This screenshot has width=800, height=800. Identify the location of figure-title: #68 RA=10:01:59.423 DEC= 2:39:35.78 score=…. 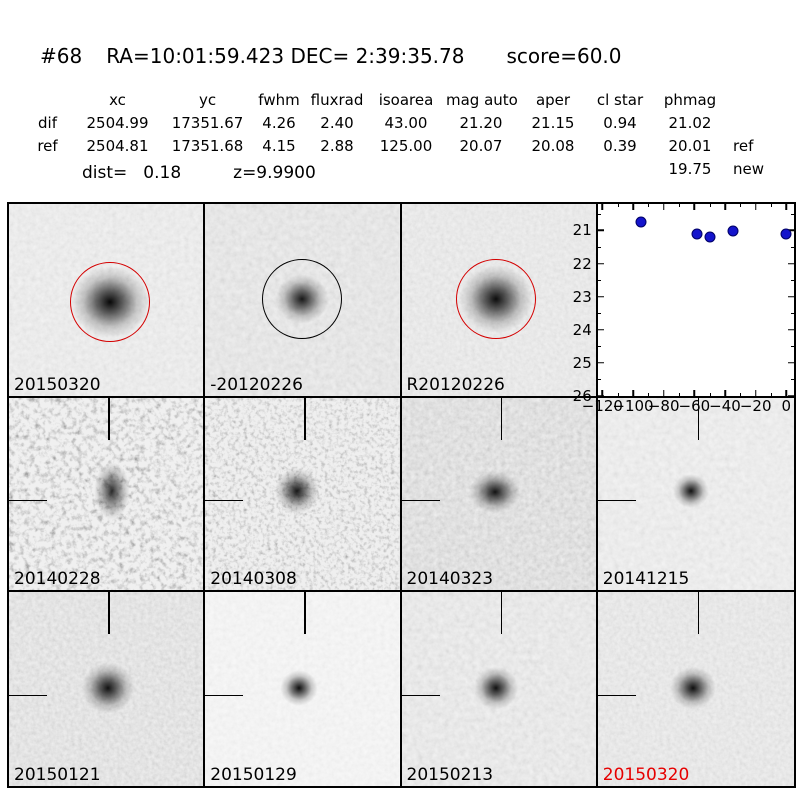
(331, 56).